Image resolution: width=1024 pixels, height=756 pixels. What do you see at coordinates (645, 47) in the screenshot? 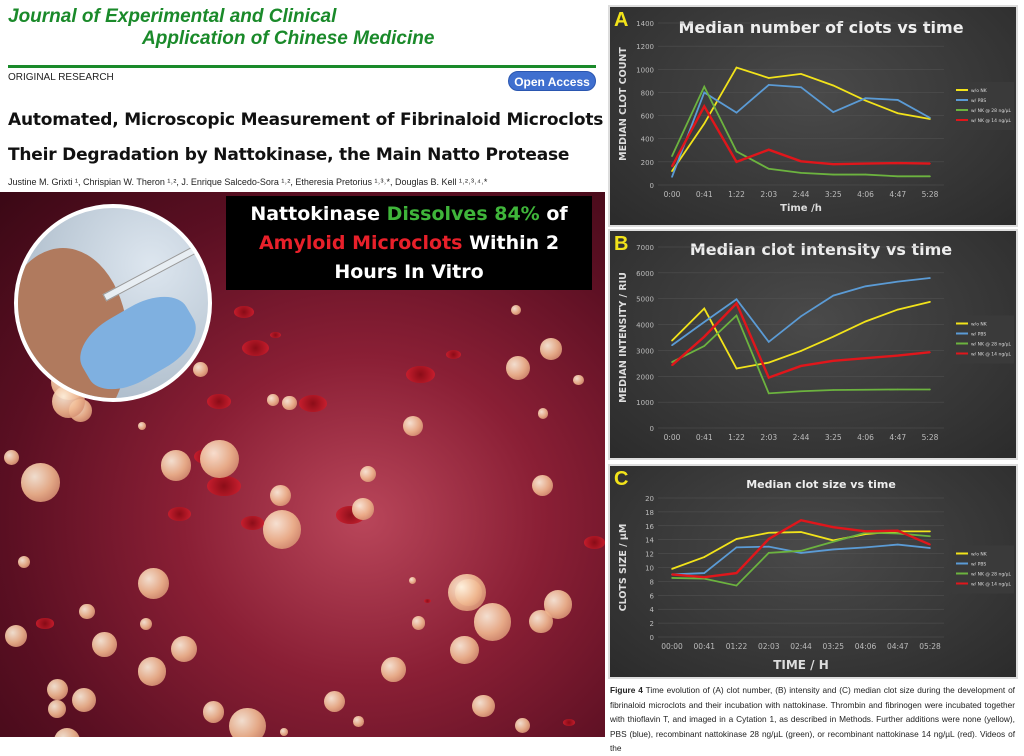
I see `y-tick-label: 1200` at bounding box center [645, 47].